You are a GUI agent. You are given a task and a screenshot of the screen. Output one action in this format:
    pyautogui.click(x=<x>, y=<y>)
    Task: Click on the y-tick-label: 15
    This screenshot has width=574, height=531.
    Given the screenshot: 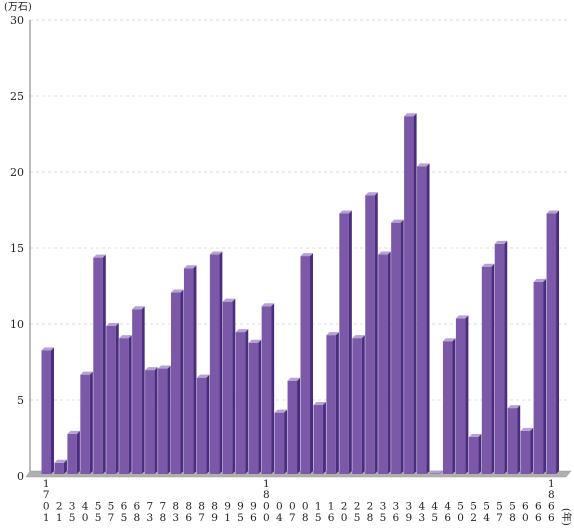 What is the action you would take?
    pyautogui.click(x=17, y=248)
    